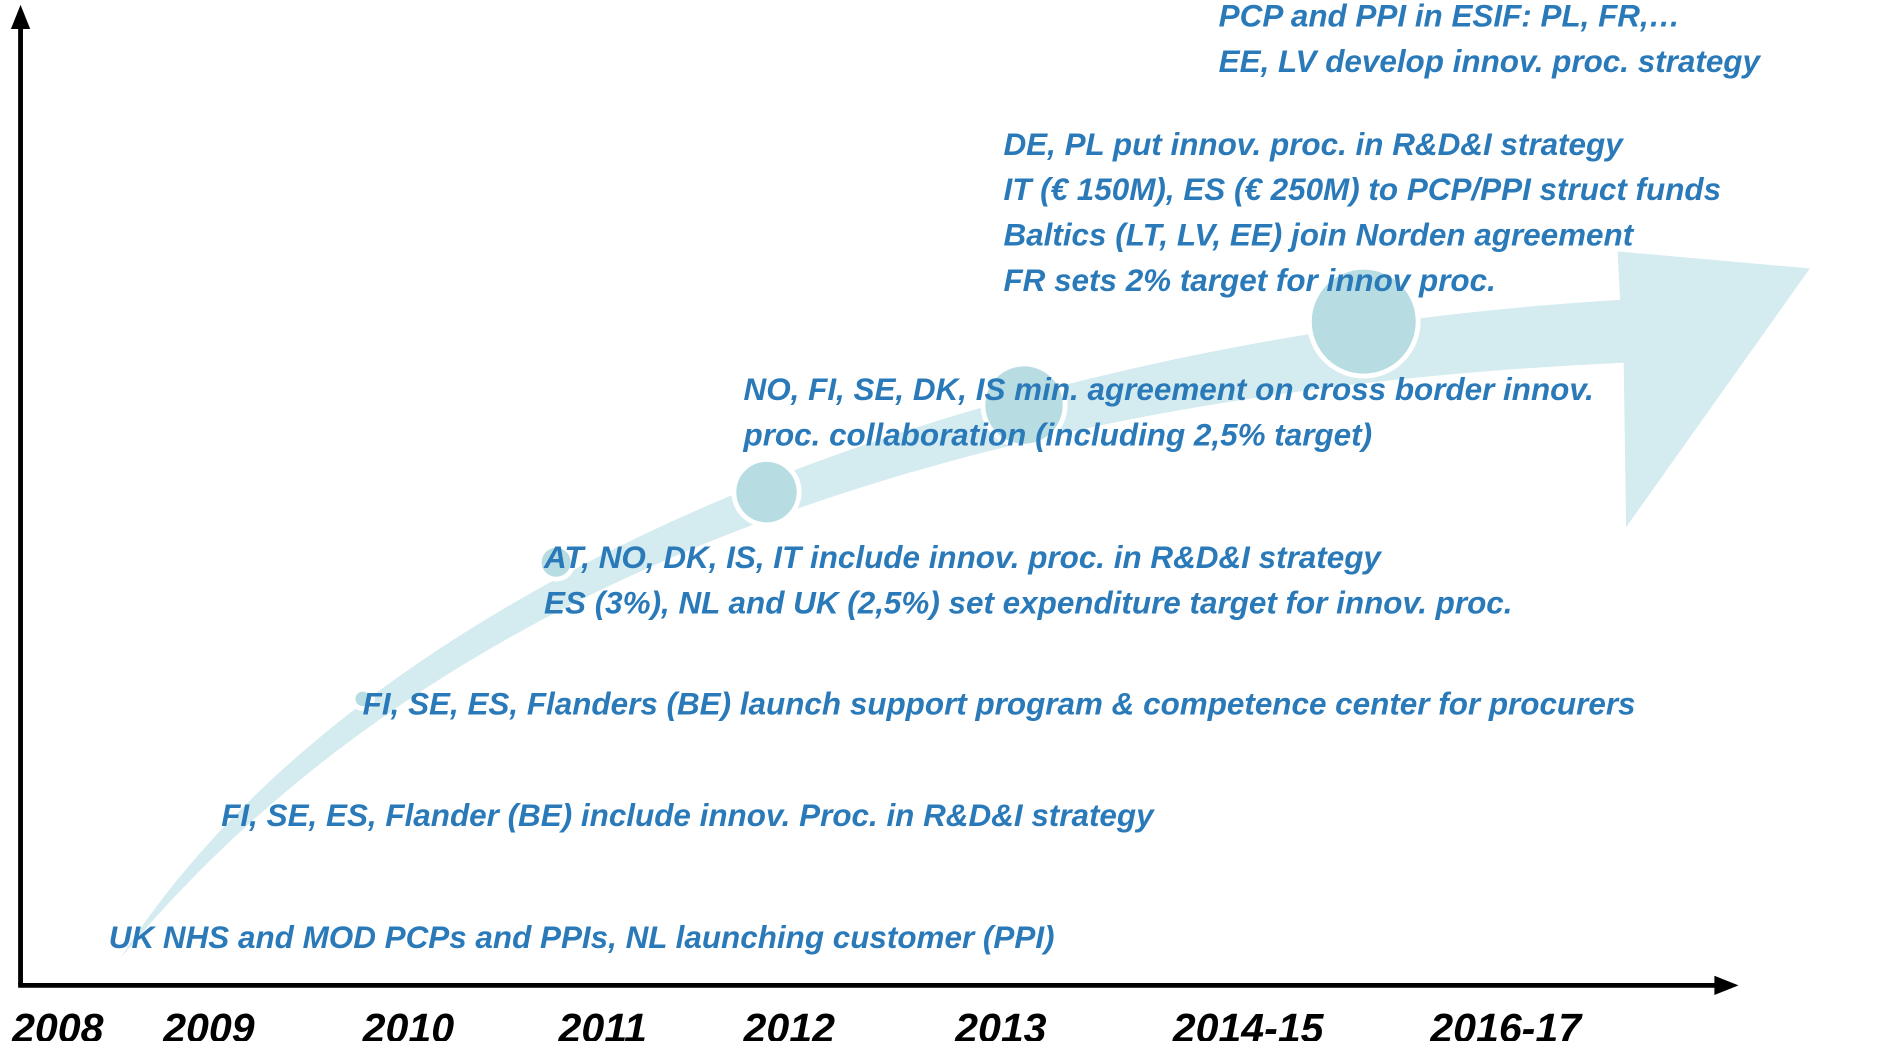  Describe the element at coordinates (57, 1023) in the screenshot. I see `year-label: 2008` at that location.